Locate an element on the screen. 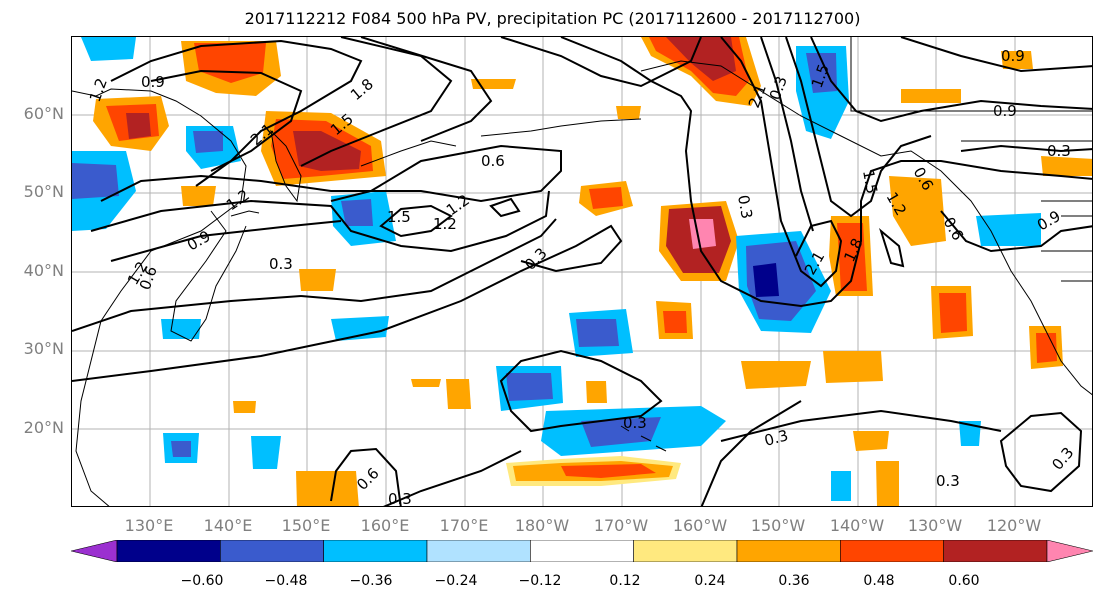 The image size is (1105, 601). colorbar-extend-low is located at coordinates (94, 551).